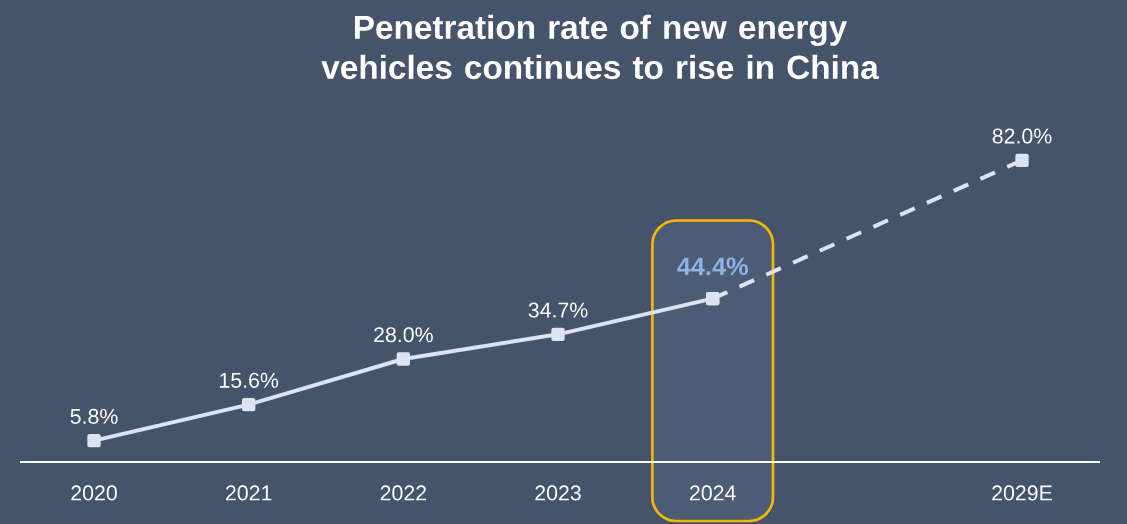 The height and width of the screenshot is (524, 1127). What do you see at coordinates (1022, 136) in the screenshot?
I see `data-label: 82.0%` at bounding box center [1022, 136].